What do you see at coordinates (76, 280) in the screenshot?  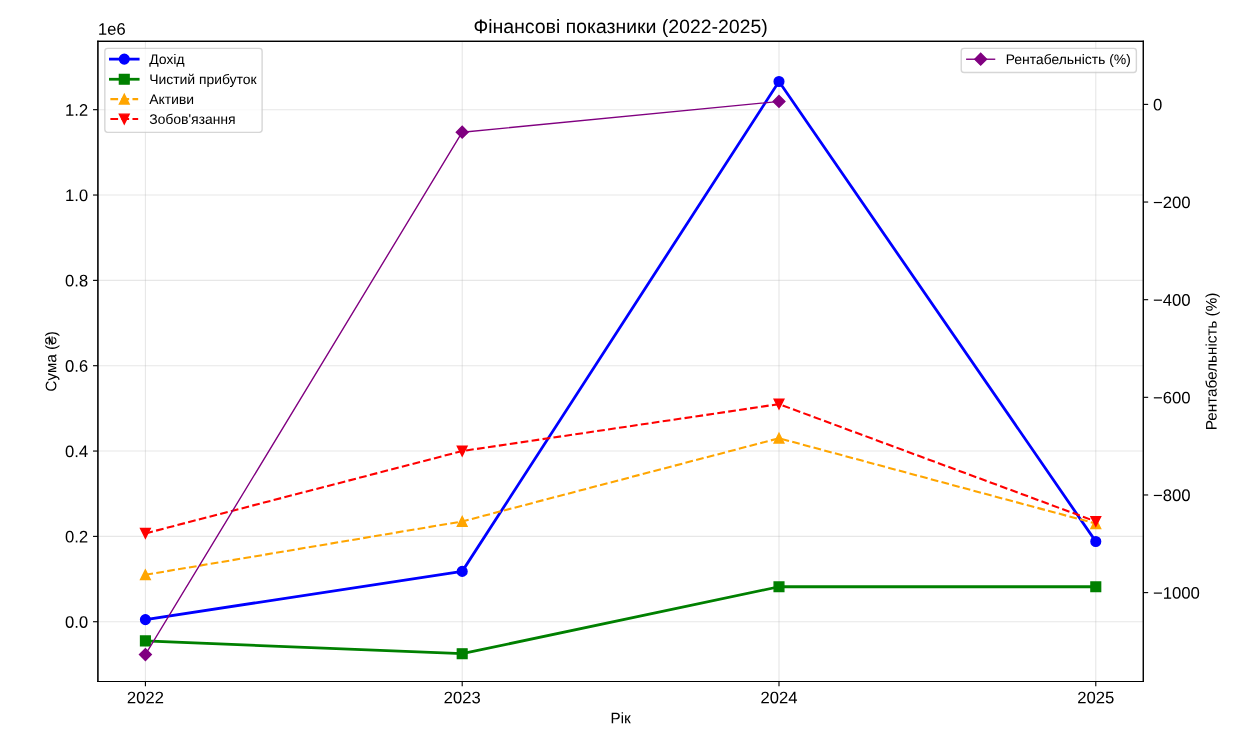 I see `y-tick-label: 0.8` at bounding box center [76, 280].